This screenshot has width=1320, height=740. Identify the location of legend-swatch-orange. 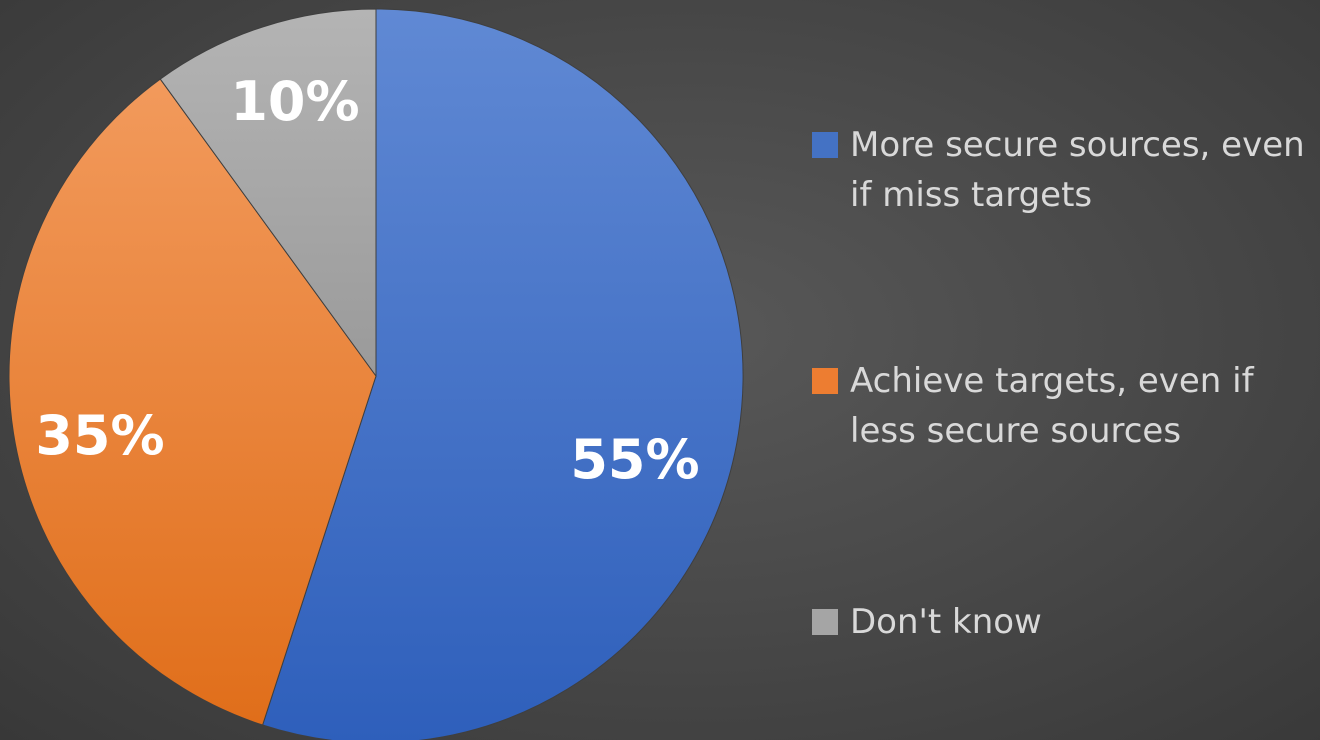
(825, 381).